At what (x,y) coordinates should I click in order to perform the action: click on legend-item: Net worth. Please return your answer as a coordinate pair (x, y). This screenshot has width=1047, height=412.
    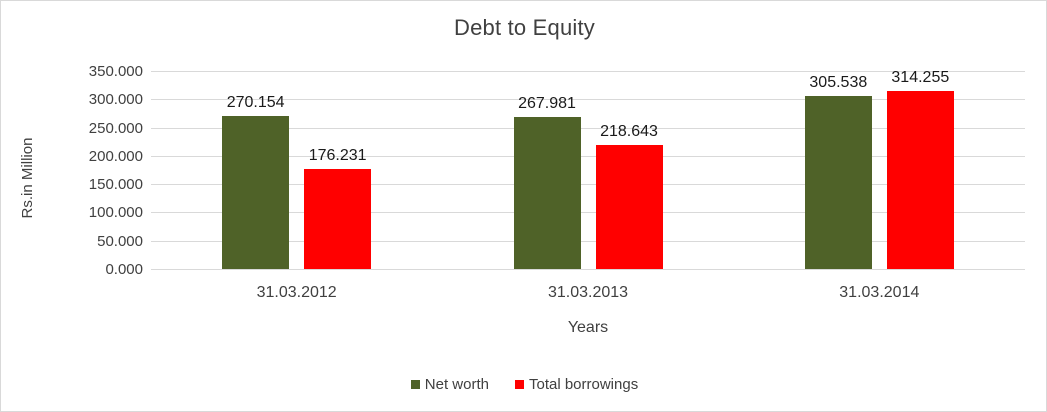
    Looking at the image, I should click on (449, 384).